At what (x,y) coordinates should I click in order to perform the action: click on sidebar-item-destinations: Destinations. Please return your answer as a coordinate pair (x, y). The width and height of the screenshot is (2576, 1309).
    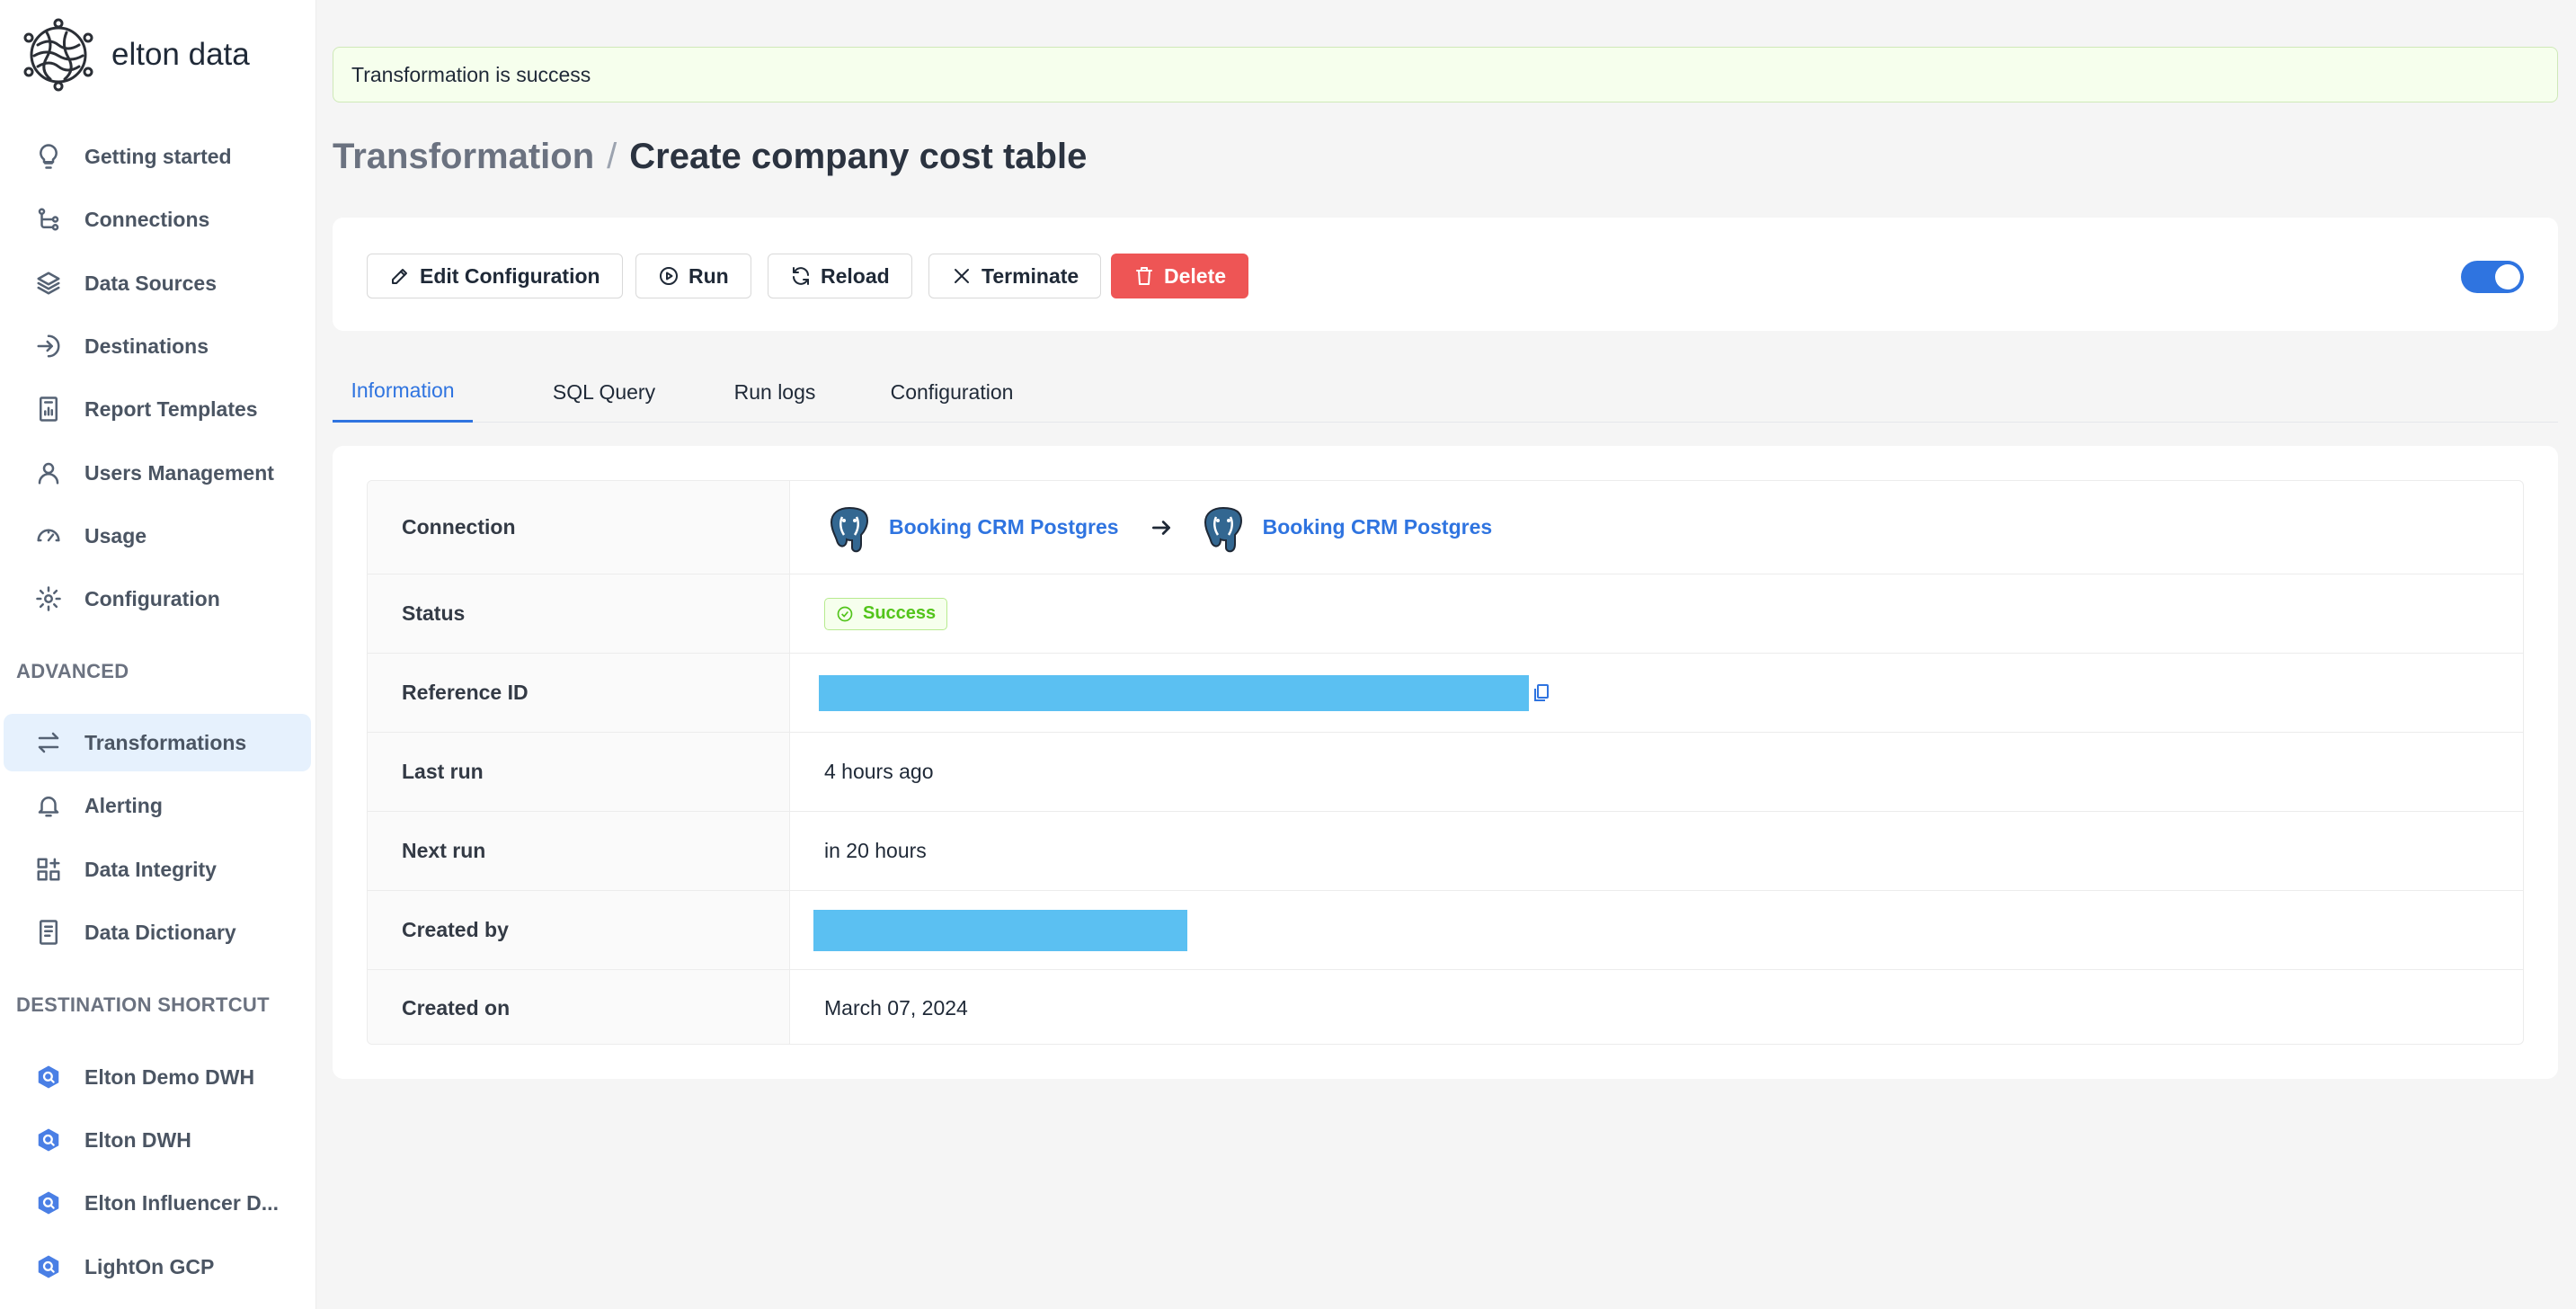
    Looking at the image, I should click on (155, 346).